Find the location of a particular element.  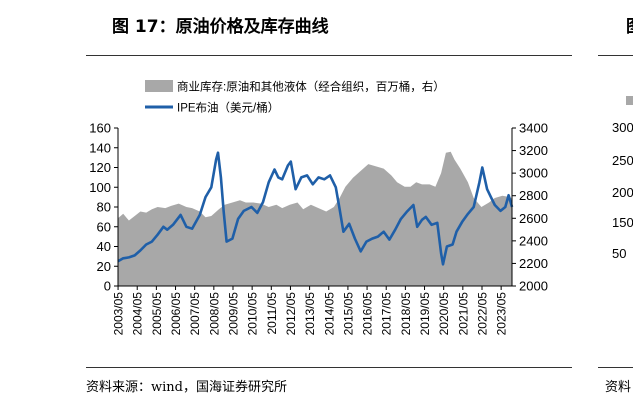

legend-label-brent: IPE布油（美元/桶） is located at coordinates (228, 108).